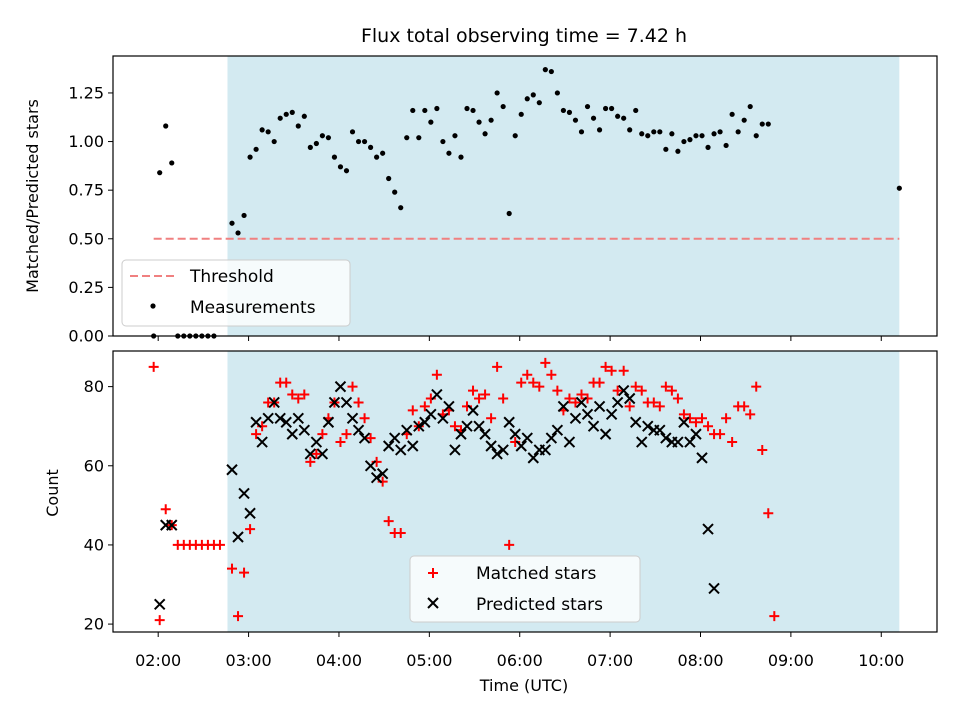  What do you see at coordinates (610, 660) in the screenshot?
I see `x-tick-label: 07:00` at bounding box center [610, 660].